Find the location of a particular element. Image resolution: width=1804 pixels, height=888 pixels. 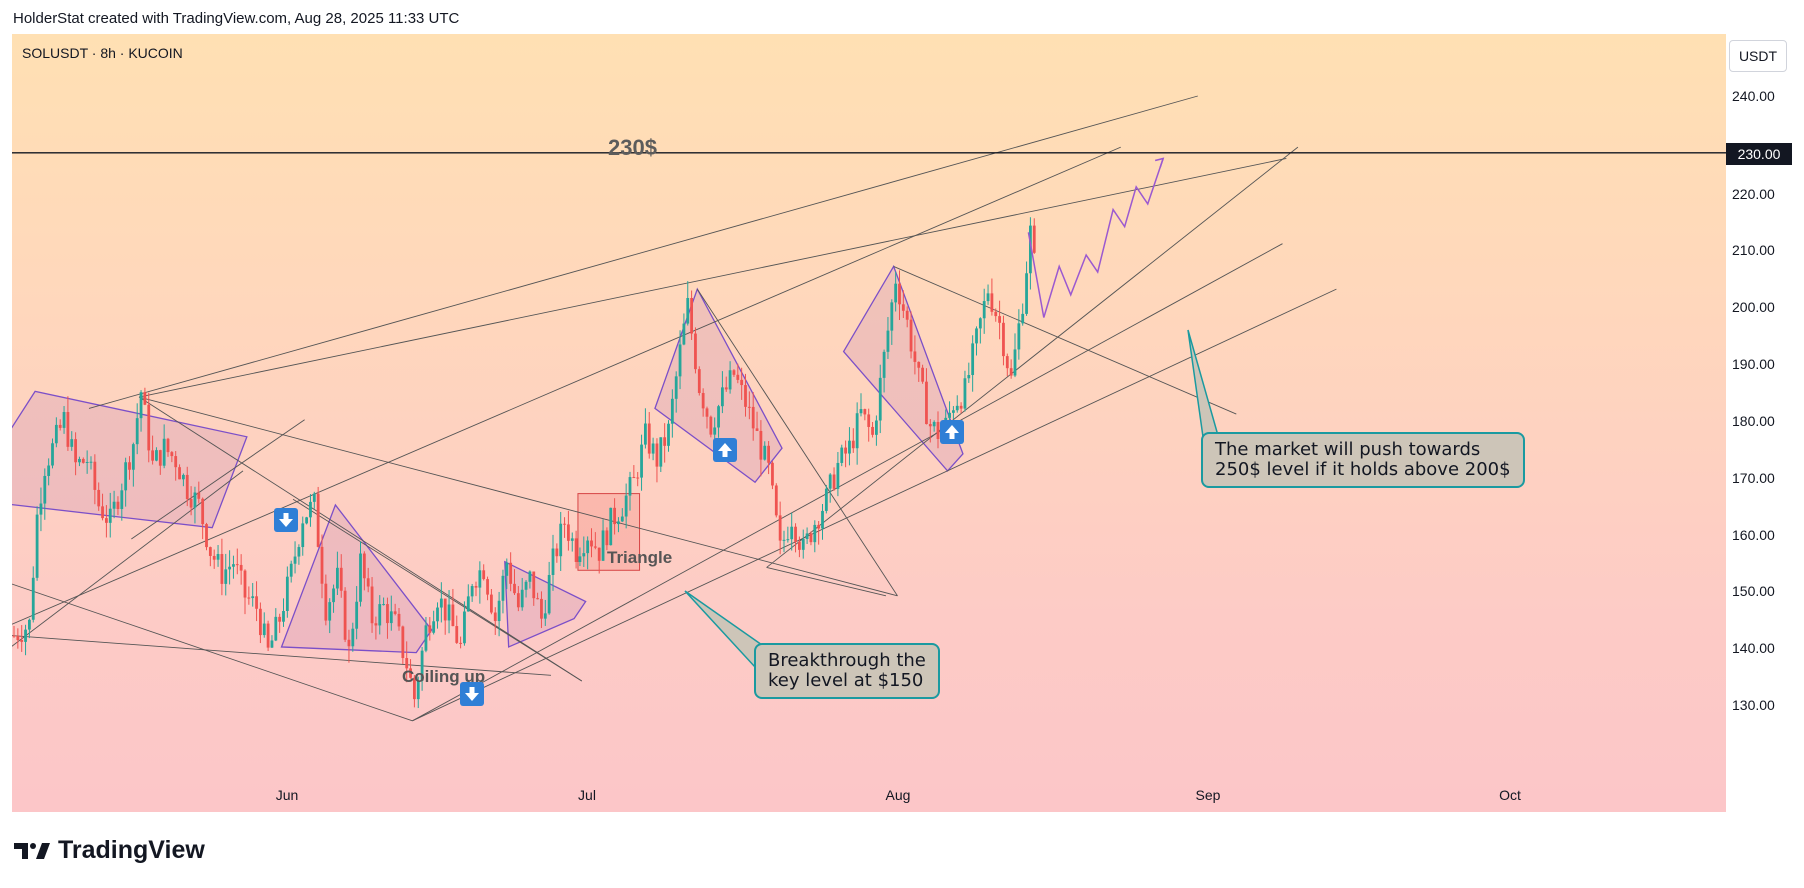

tradingview-logo-icon is located at coordinates (32, 850).